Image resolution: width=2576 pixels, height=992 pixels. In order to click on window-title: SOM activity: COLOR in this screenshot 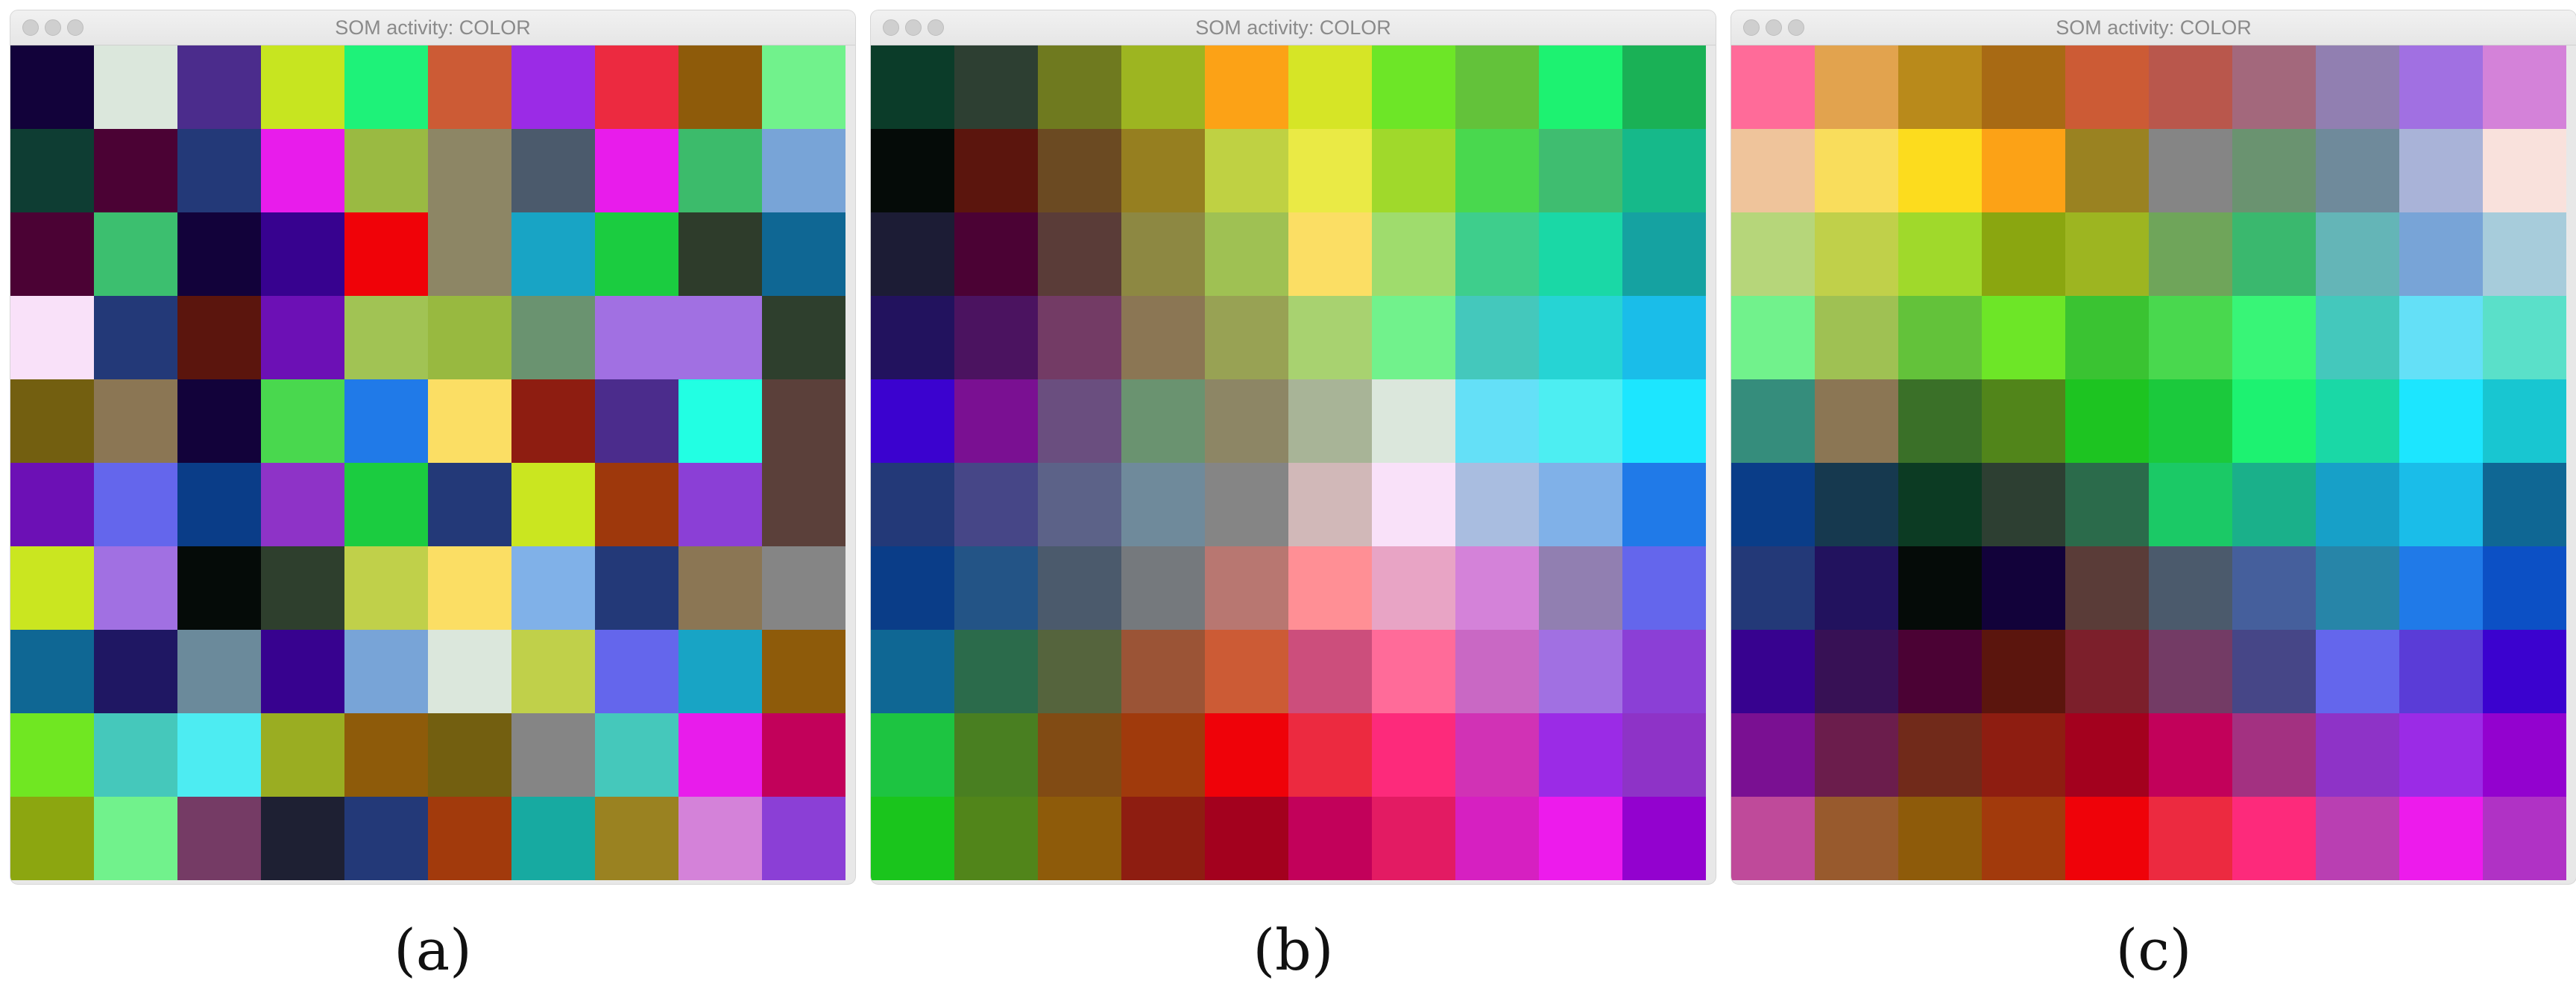, I will do `click(1293, 27)`.